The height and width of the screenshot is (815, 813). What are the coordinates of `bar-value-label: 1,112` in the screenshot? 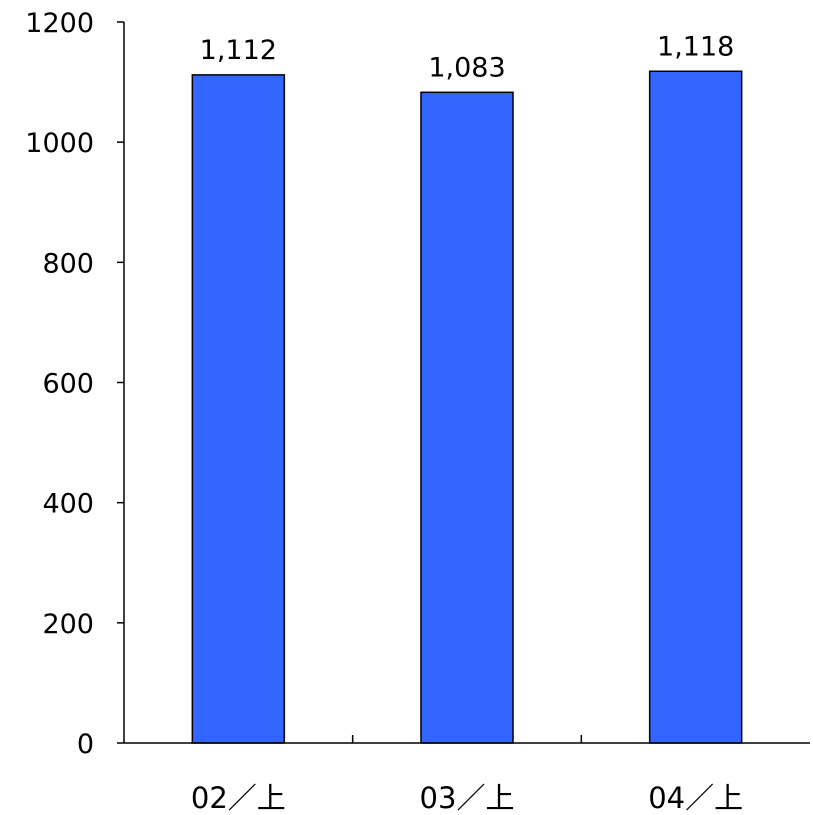 It's located at (238, 50).